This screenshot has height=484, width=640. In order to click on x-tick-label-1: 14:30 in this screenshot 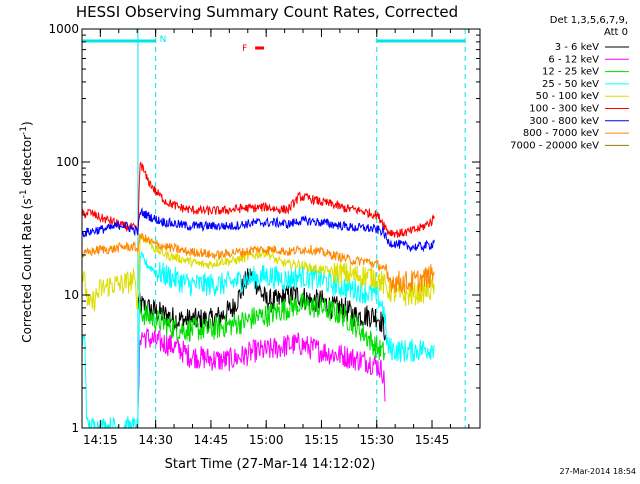, I will do `click(155, 440)`.